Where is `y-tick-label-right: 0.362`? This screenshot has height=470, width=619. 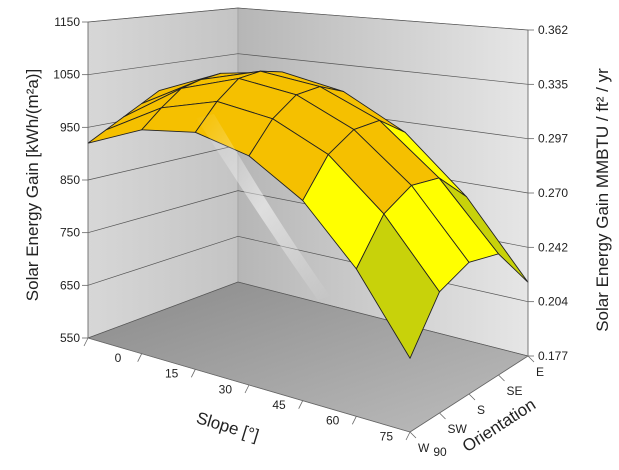
y-tick-label-right: 0.362 is located at coordinates (553, 30).